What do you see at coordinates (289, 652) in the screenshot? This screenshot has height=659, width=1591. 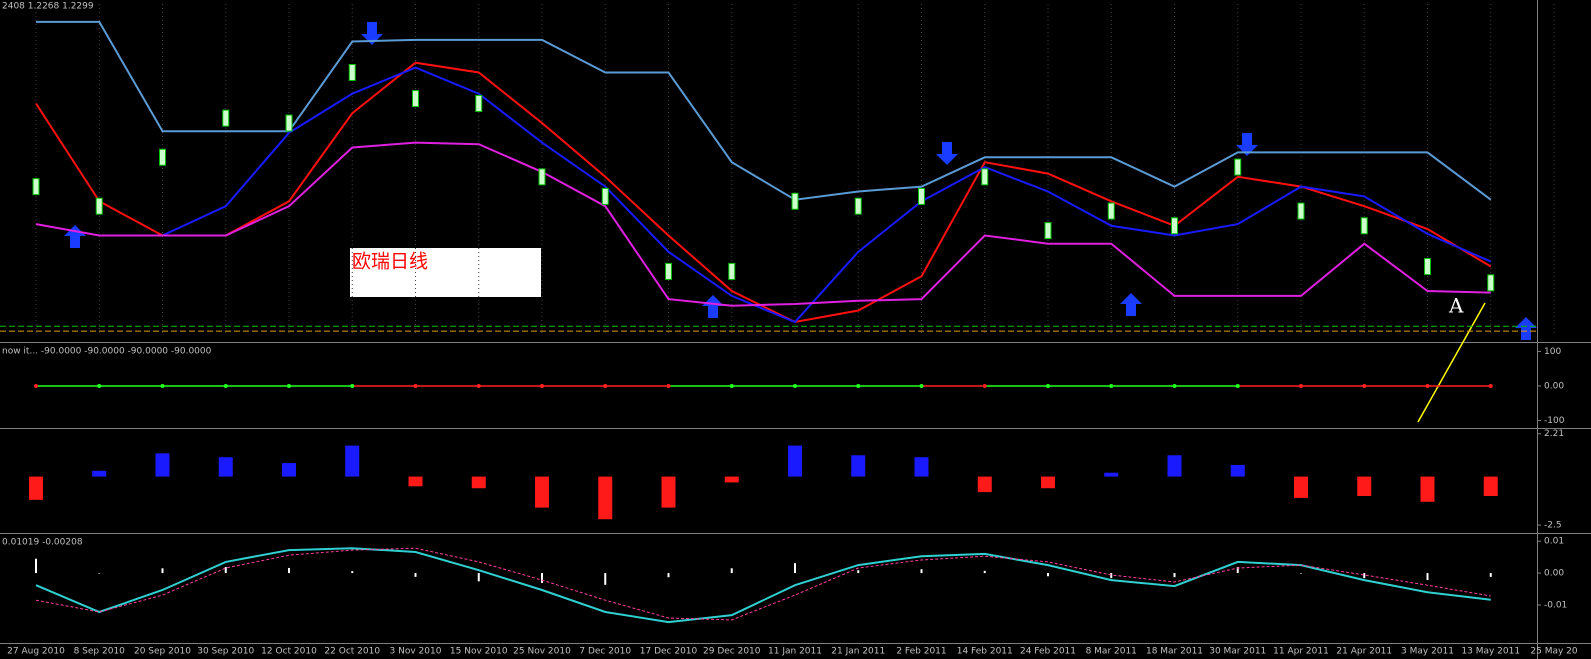 I see `x-tick-label: 12 Oct 2010` at bounding box center [289, 652].